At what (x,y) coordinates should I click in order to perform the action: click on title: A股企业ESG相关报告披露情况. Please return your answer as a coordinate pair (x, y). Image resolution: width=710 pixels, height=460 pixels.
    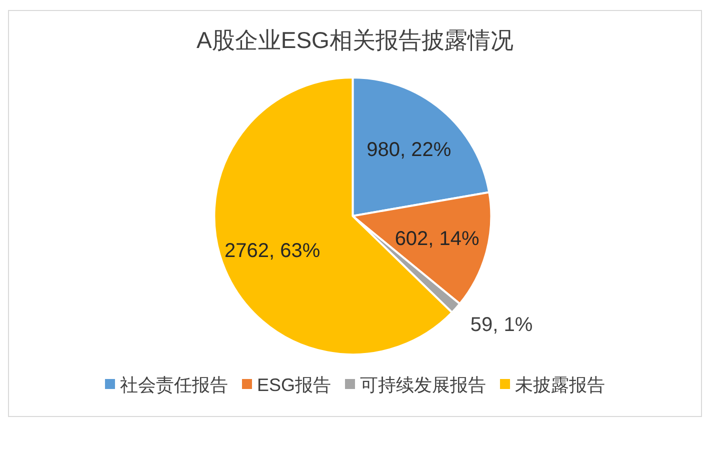
    Looking at the image, I should click on (355, 40).